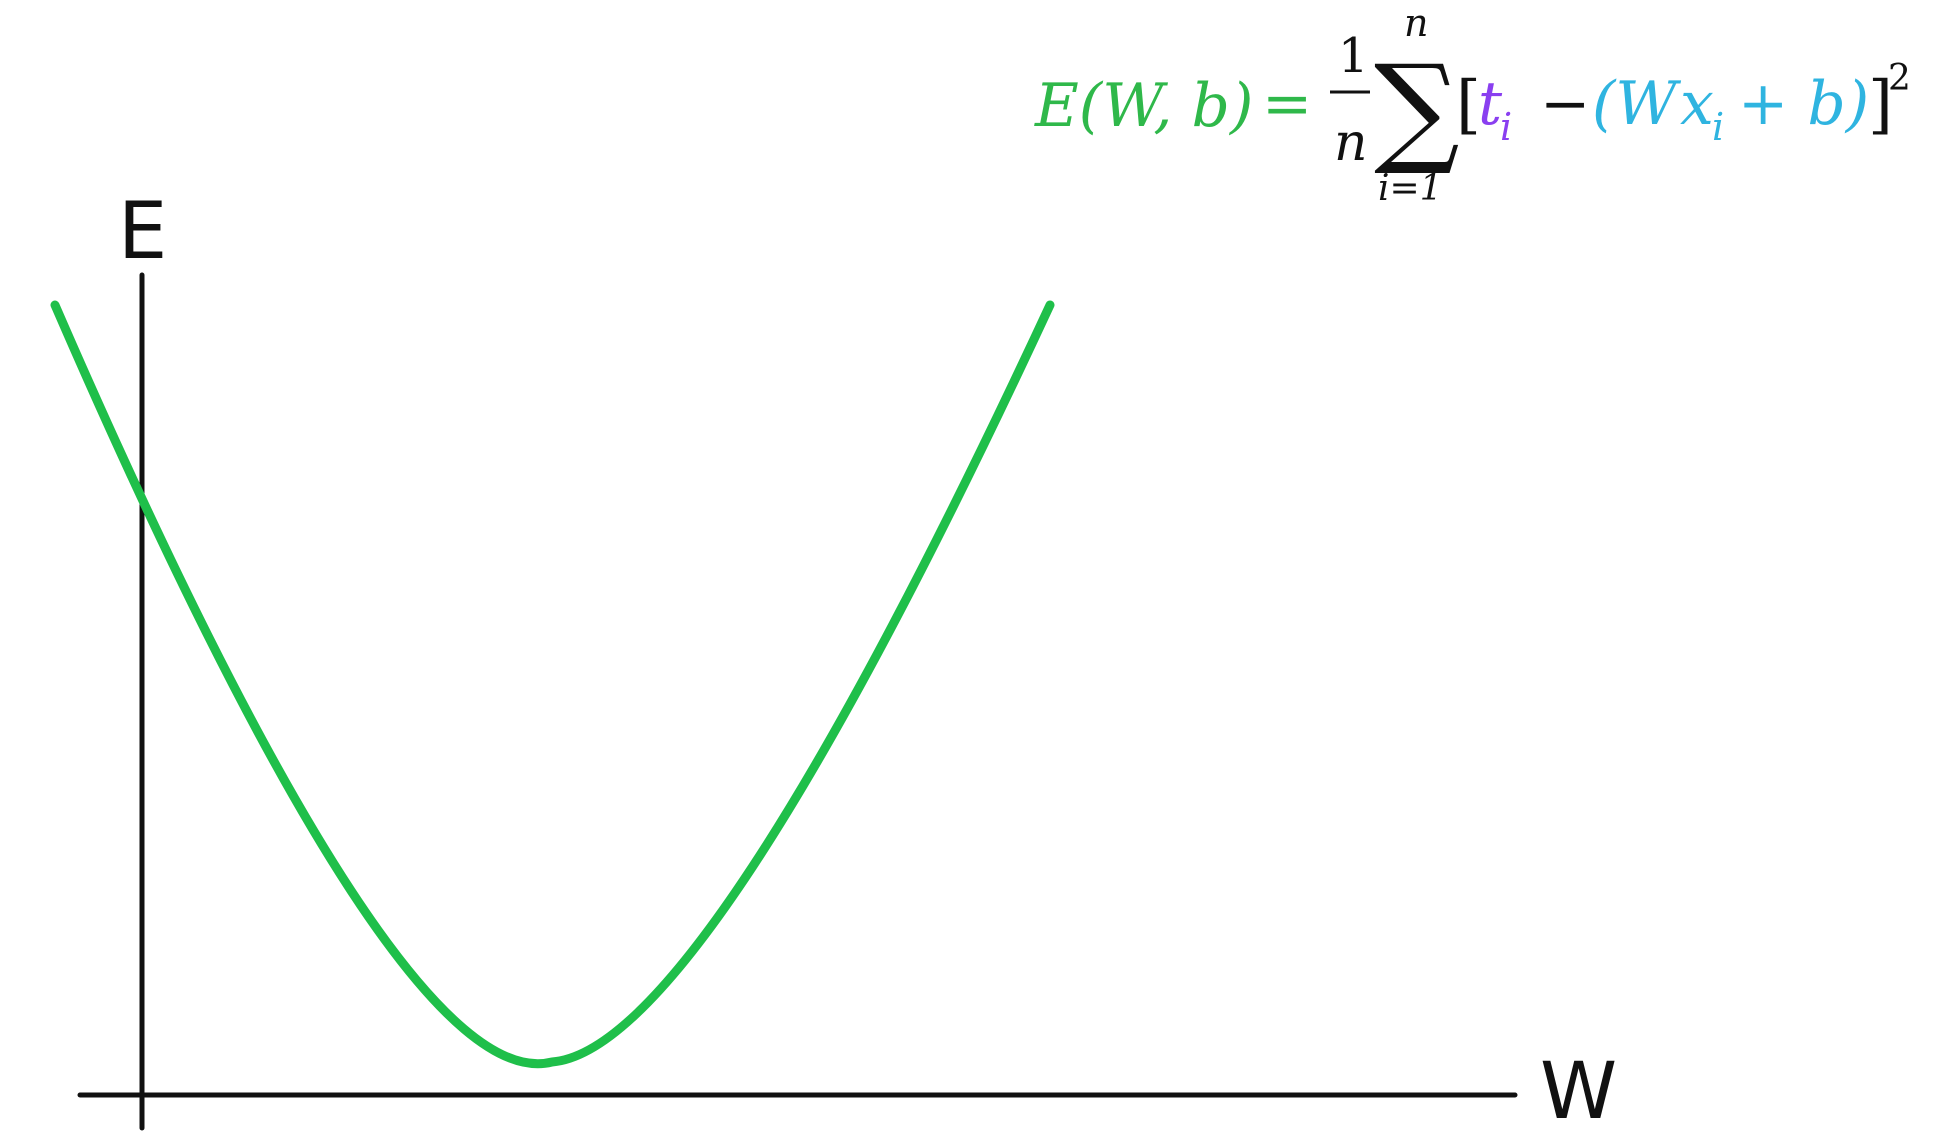  What do you see at coordinates (1565, 104) in the screenshot?
I see `formula-minus: −` at bounding box center [1565, 104].